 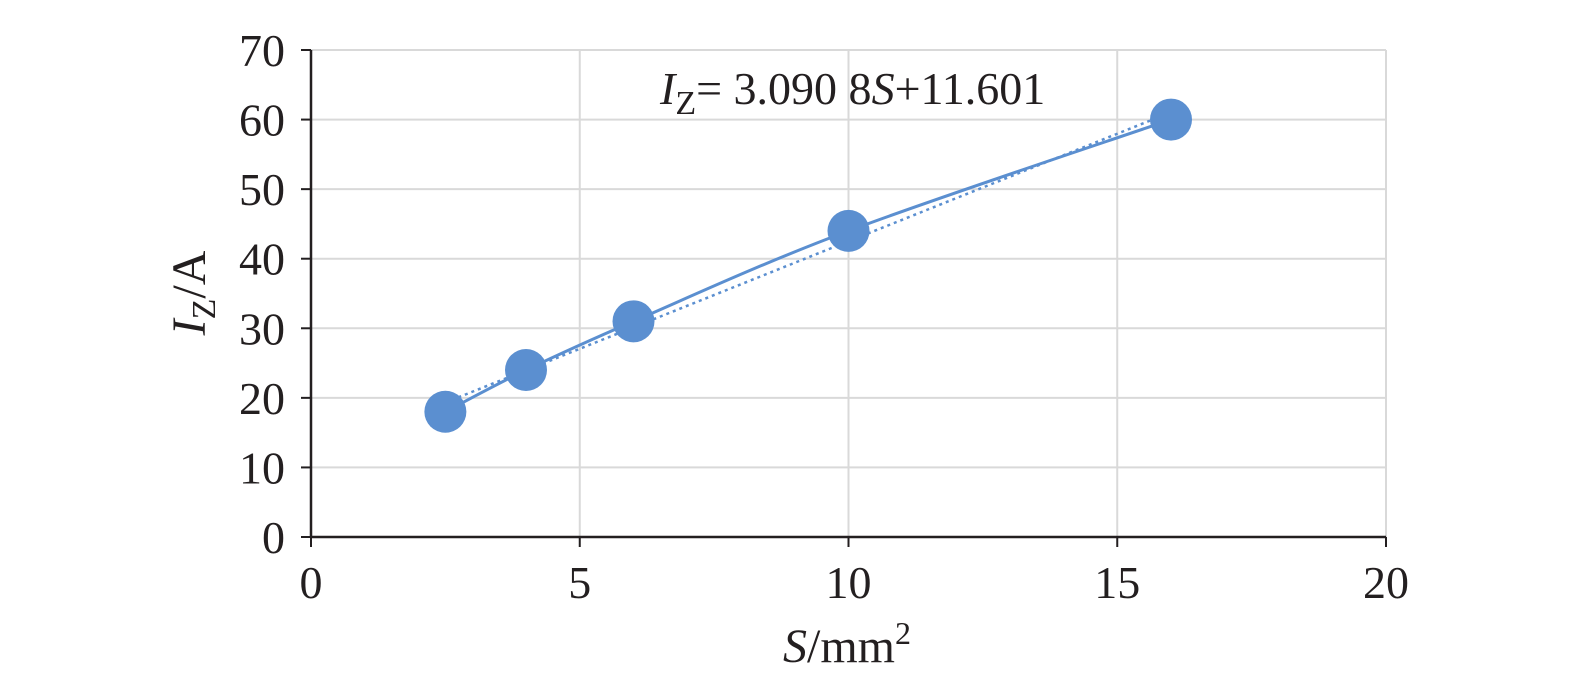 What do you see at coordinates (1386, 582) in the screenshot?
I see `x-tick-label: 20` at bounding box center [1386, 582].